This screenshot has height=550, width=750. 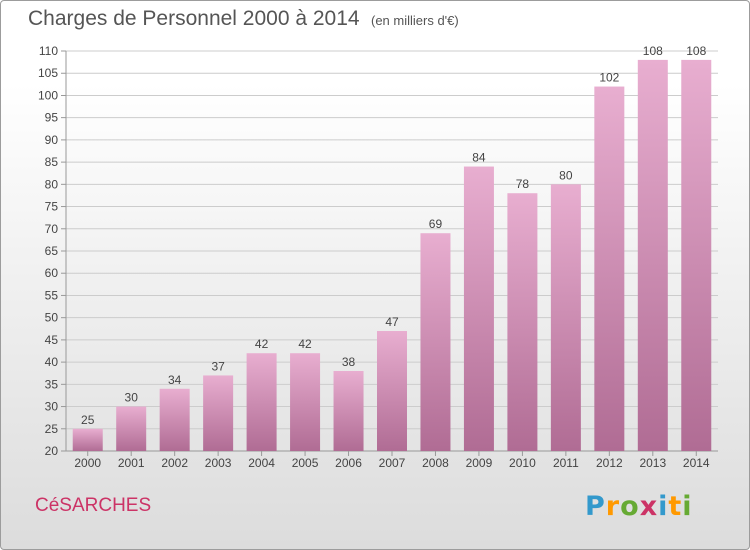 I want to click on y-tick-label-30: 30, so click(x=52, y=407).